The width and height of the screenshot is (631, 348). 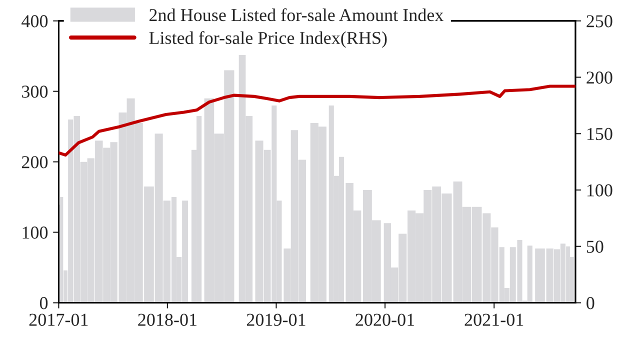 I want to click on y-tick-label: 200, so click(x=35, y=162).